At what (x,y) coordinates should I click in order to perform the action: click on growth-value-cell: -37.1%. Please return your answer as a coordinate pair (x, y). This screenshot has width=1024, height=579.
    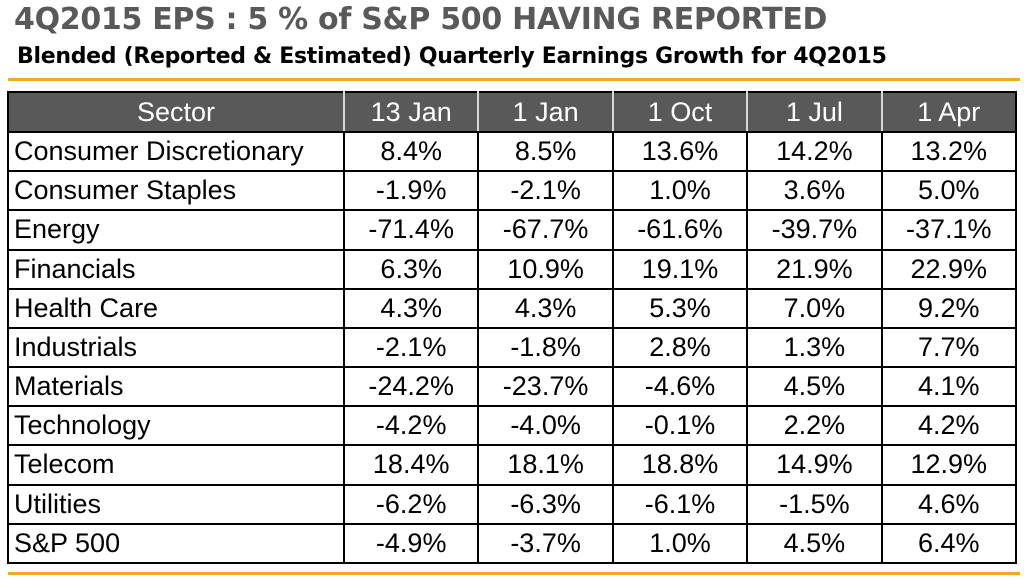
    Looking at the image, I should click on (948, 230).